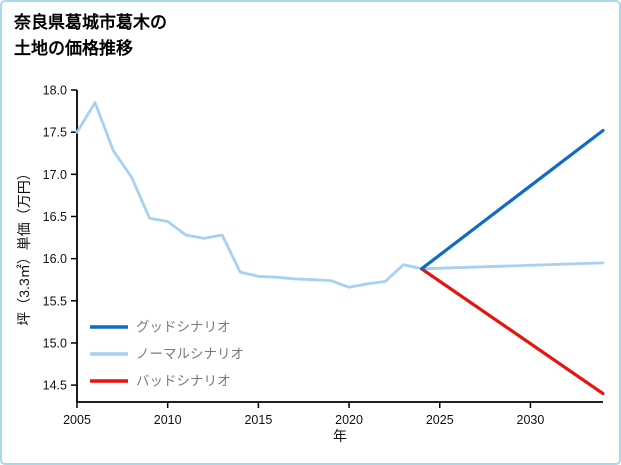  I want to click on legend-label-2: バッドシナリオ, so click(183, 381).